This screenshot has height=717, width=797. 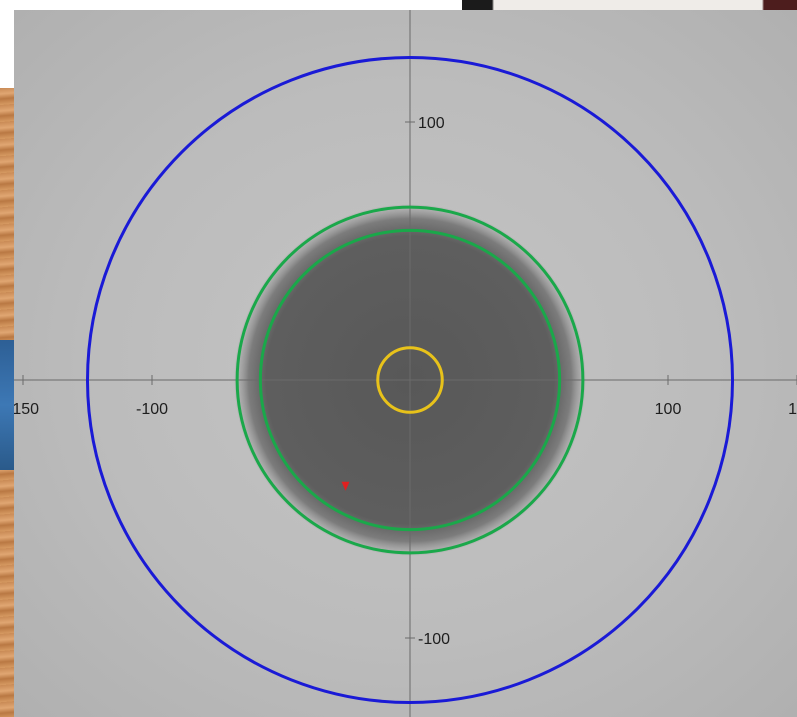 What do you see at coordinates (7, 405) in the screenshot?
I see `photo-strip-blue` at bounding box center [7, 405].